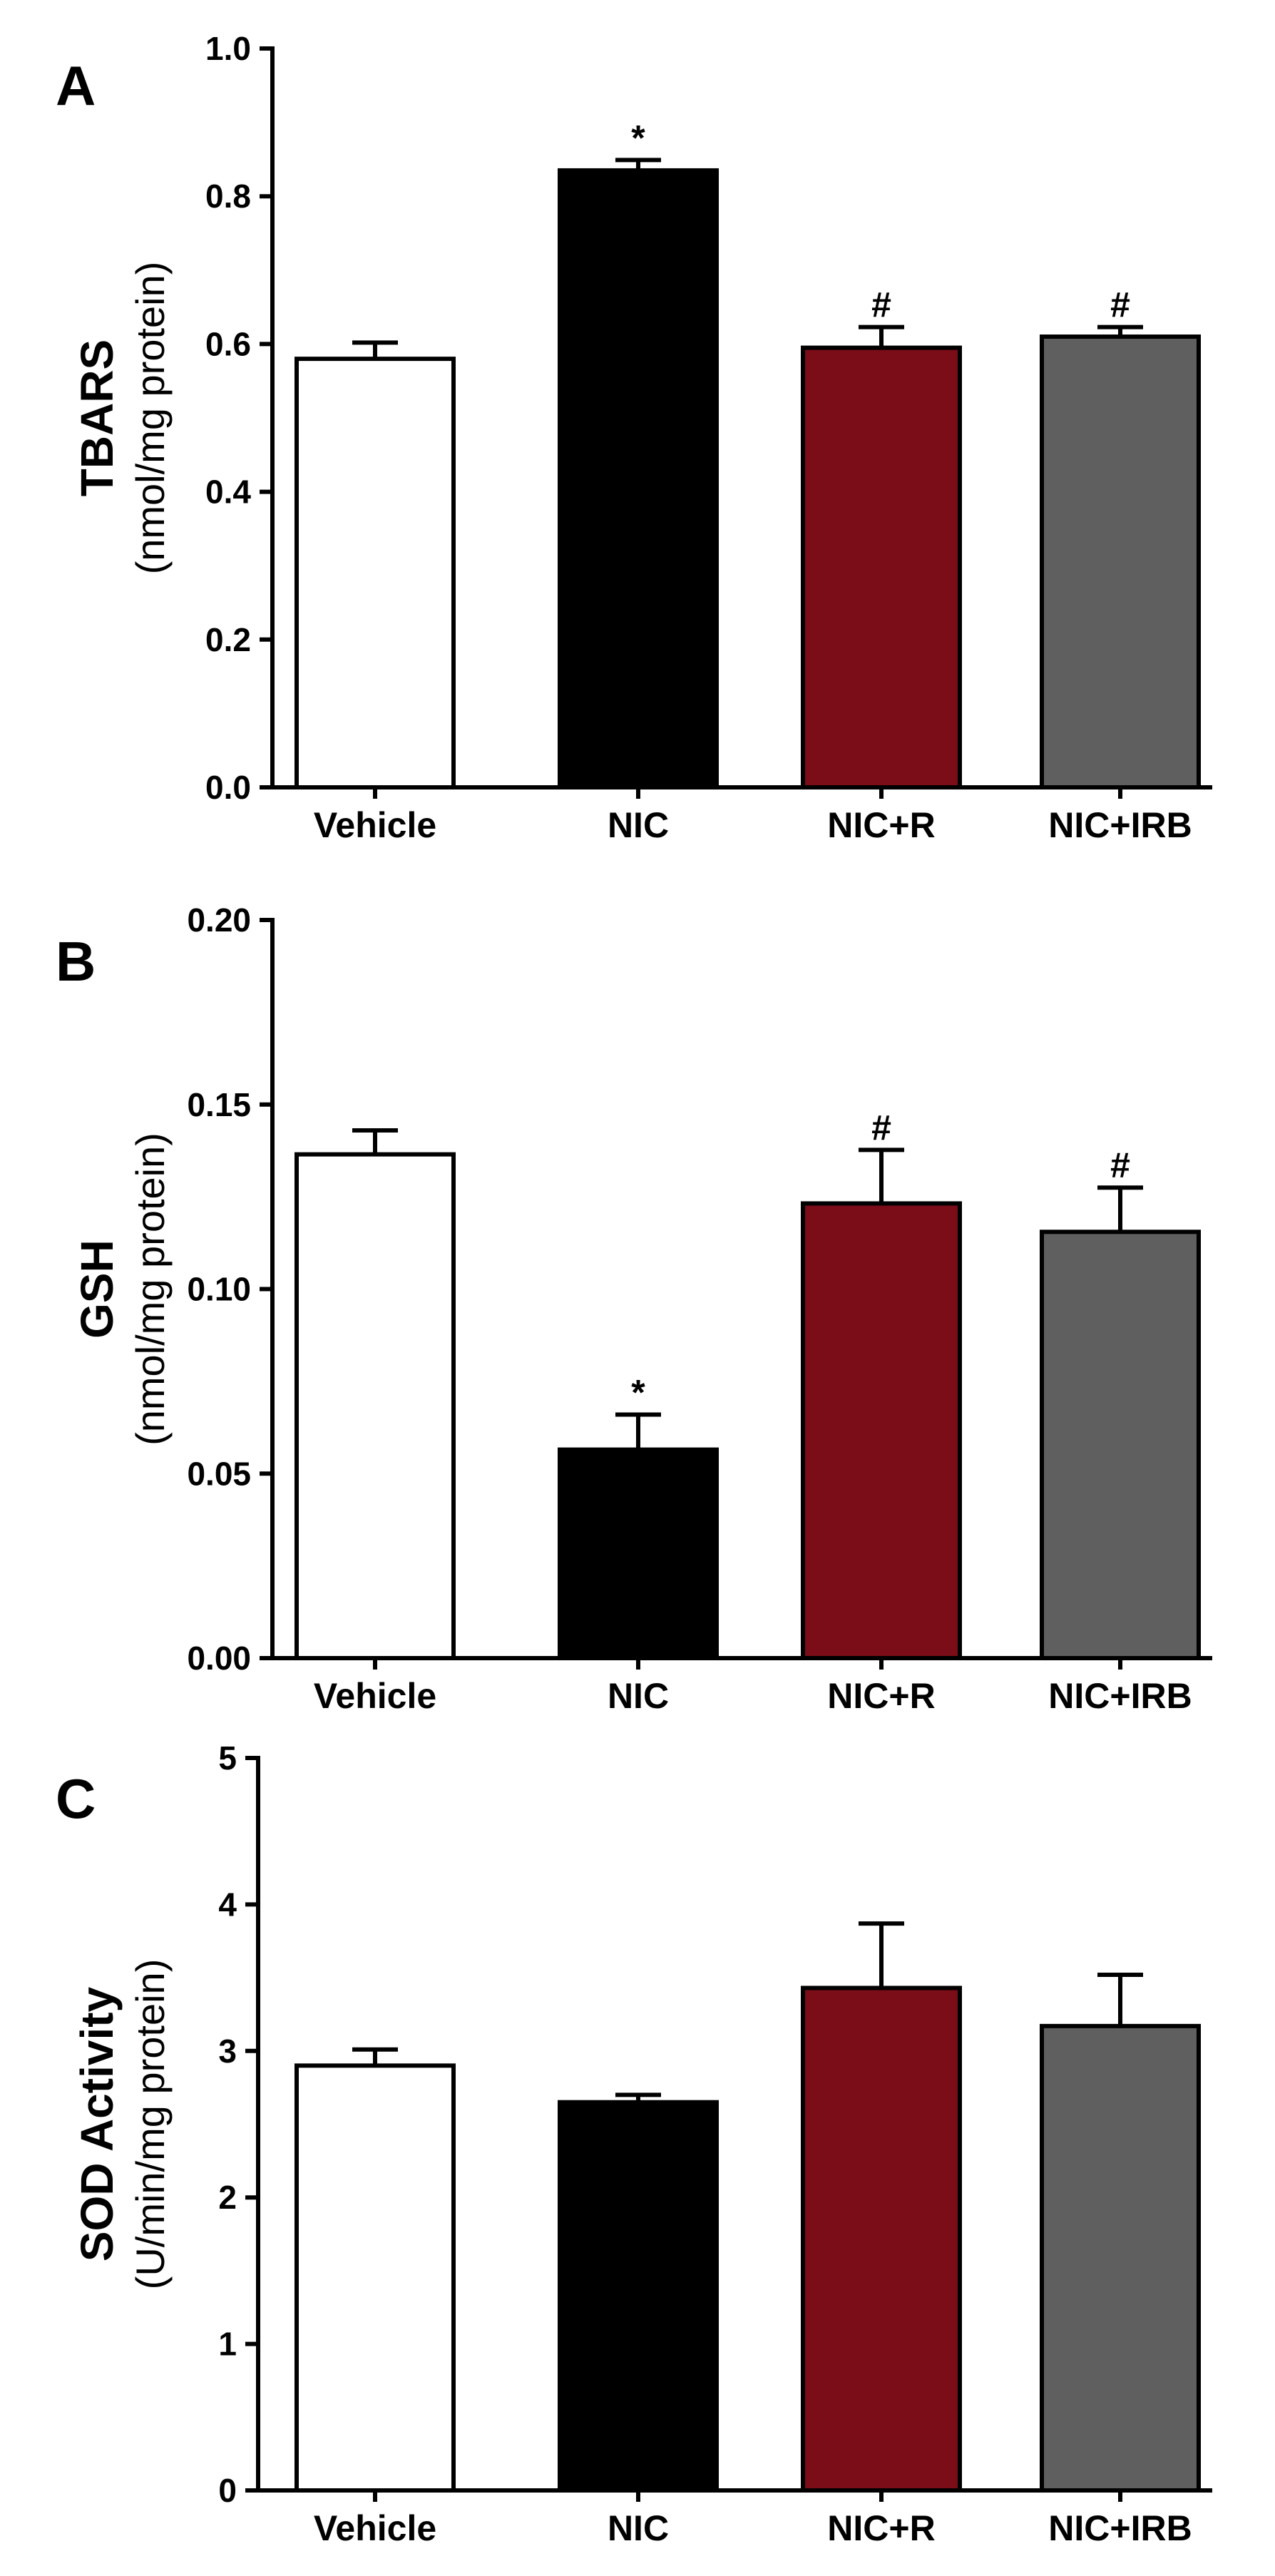 The height and width of the screenshot is (2576, 1275). Describe the element at coordinates (228, 2490) in the screenshot. I see `y-tick-label: 0` at that location.